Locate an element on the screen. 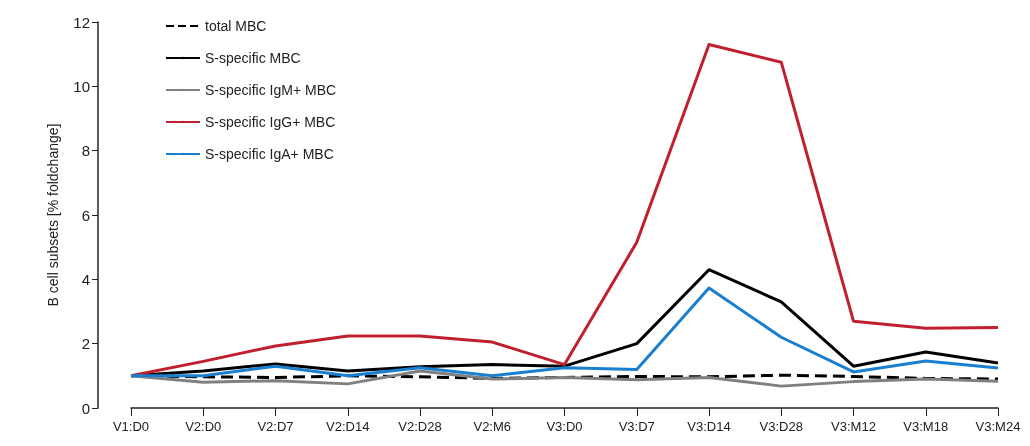  legend-label: S-specific IgG+ MBC is located at coordinates (270, 122).